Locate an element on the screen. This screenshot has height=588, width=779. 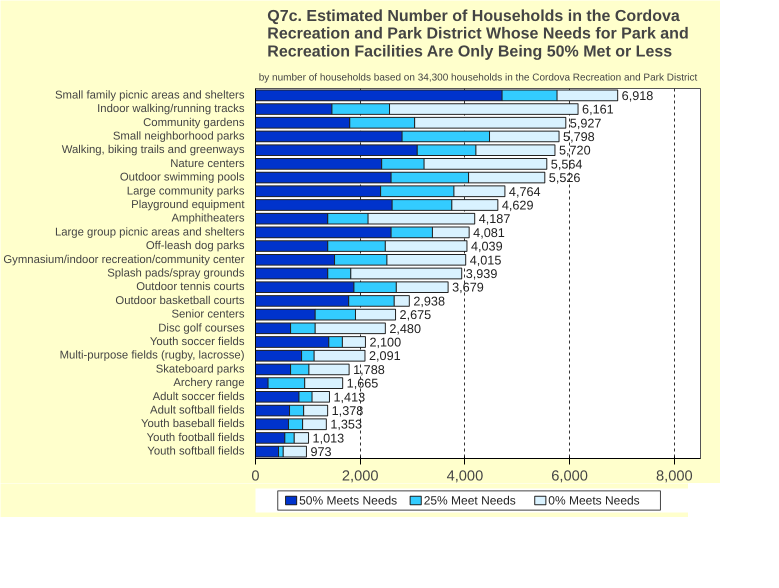
legend-label: 25% Meet Needs is located at coordinates (470, 501).